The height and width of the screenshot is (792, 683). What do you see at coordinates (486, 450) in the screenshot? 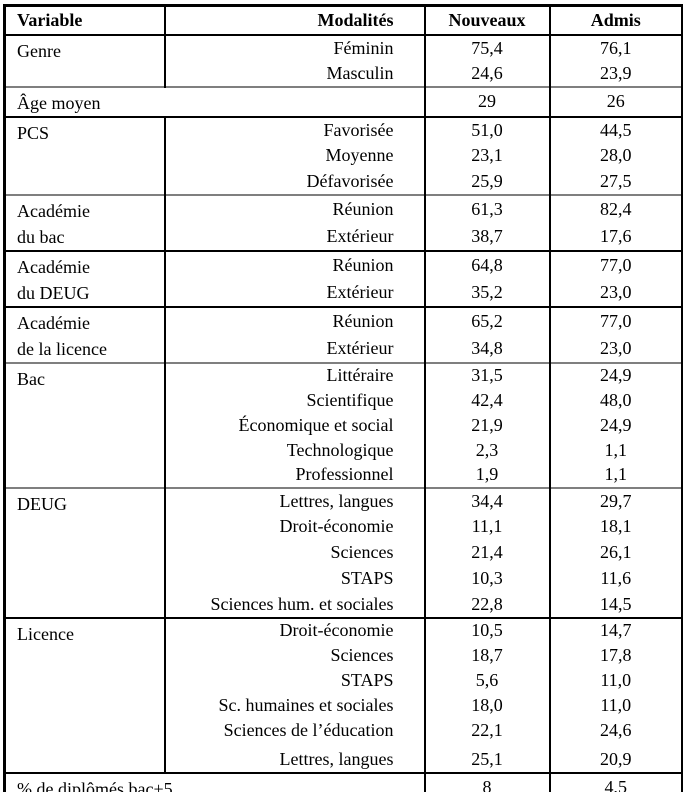
I see `nouveaux-value-cell: 2,3` at bounding box center [486, 450].